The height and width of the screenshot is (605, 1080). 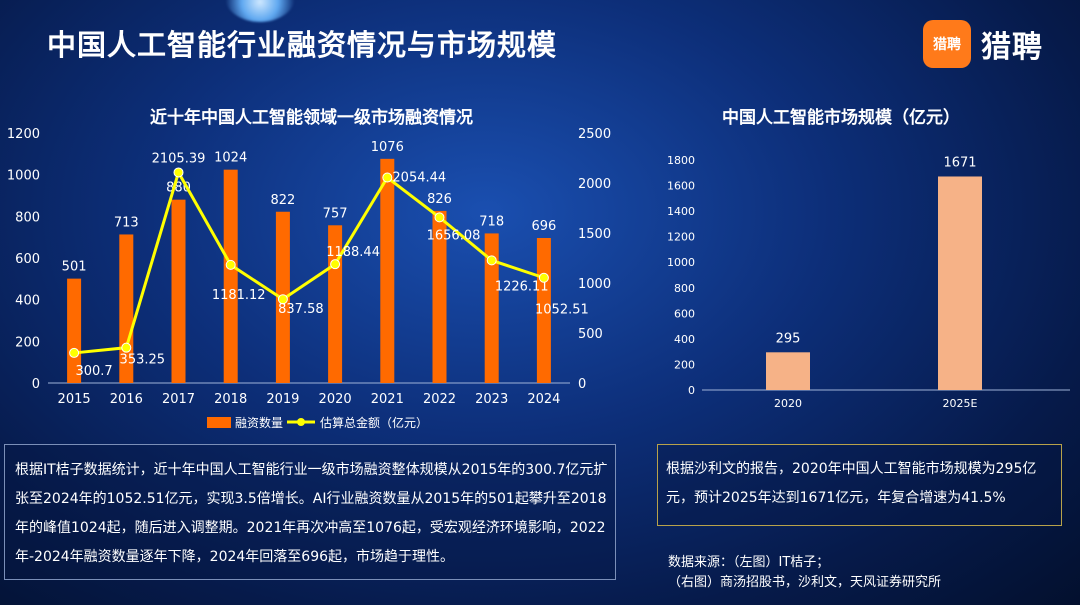 I want to click on logo-text: 猎聘, so click(x=1012, y=47).